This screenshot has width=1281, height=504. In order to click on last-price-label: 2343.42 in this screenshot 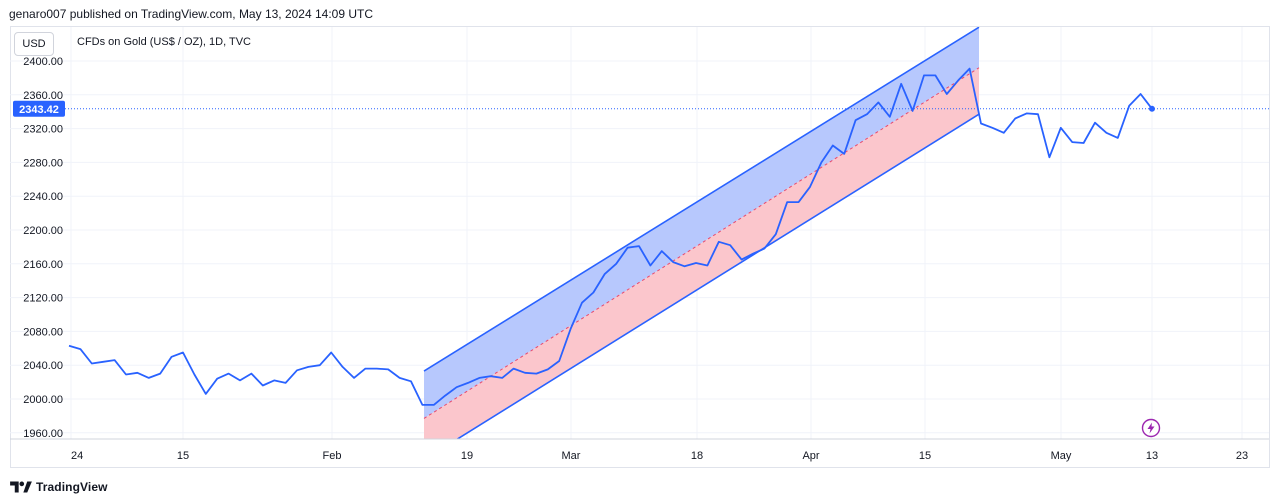, I will do `click(39, 108)`.